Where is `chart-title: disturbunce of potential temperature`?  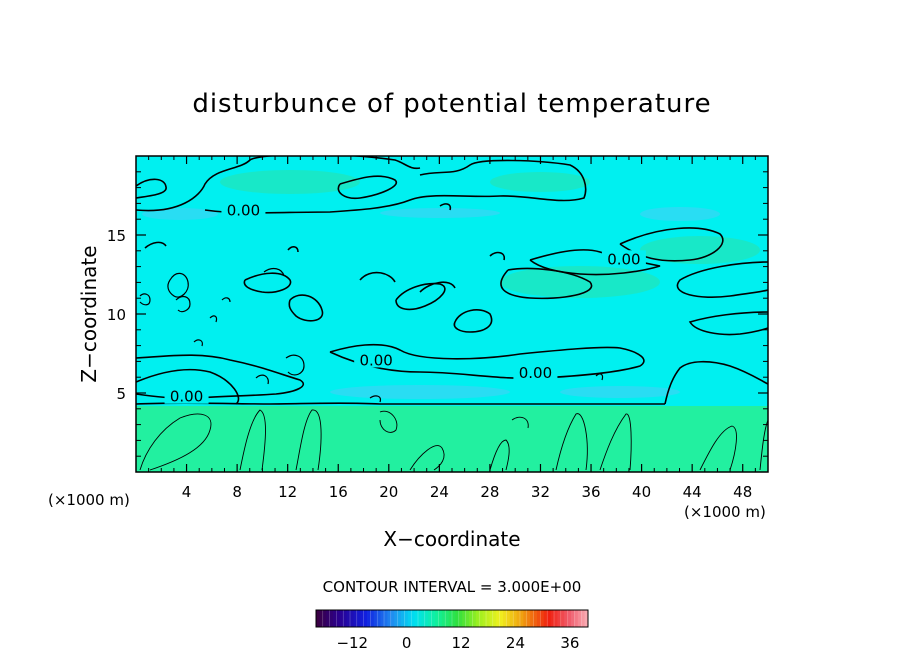
chart-title: disturbunce of potential temperature is located at coordinates (451, 104).